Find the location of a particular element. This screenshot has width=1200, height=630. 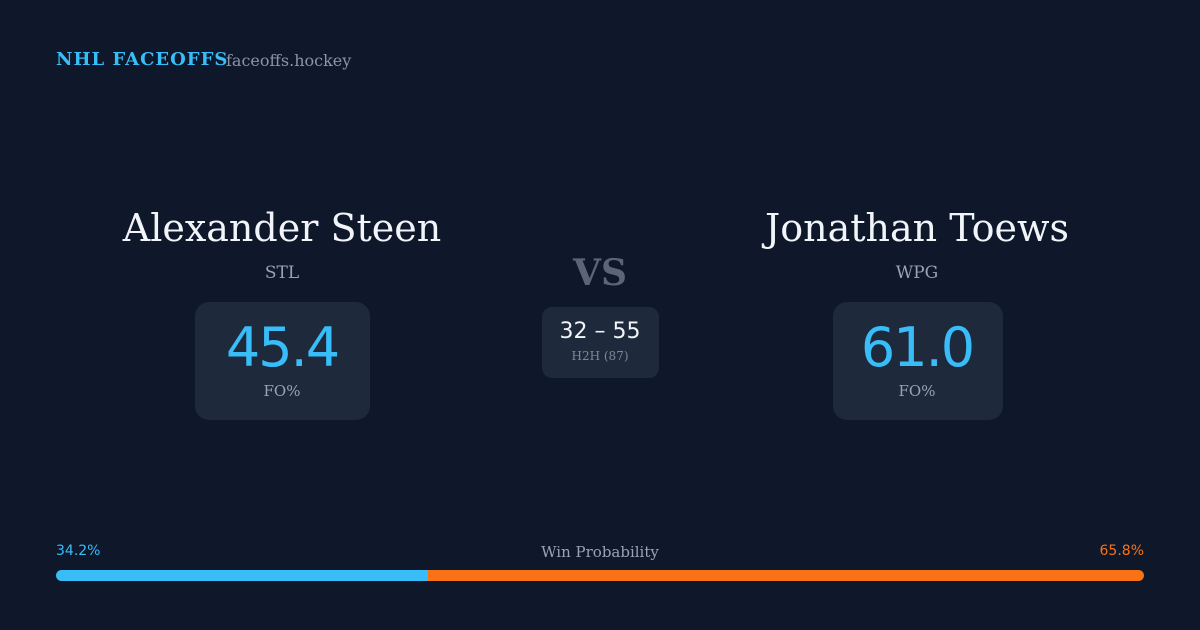

team: STL is located at coordinates (282, 273).